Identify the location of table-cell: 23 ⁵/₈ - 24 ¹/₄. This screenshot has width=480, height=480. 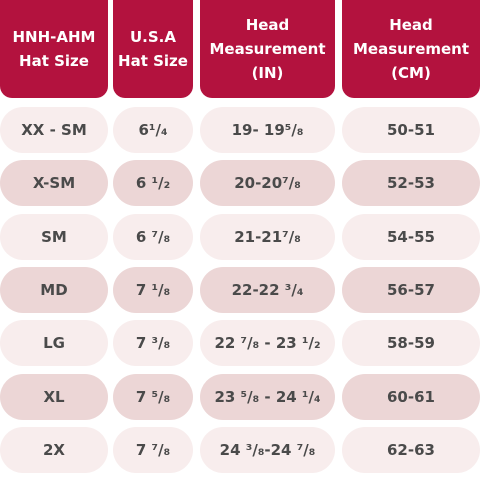
(267, 396).